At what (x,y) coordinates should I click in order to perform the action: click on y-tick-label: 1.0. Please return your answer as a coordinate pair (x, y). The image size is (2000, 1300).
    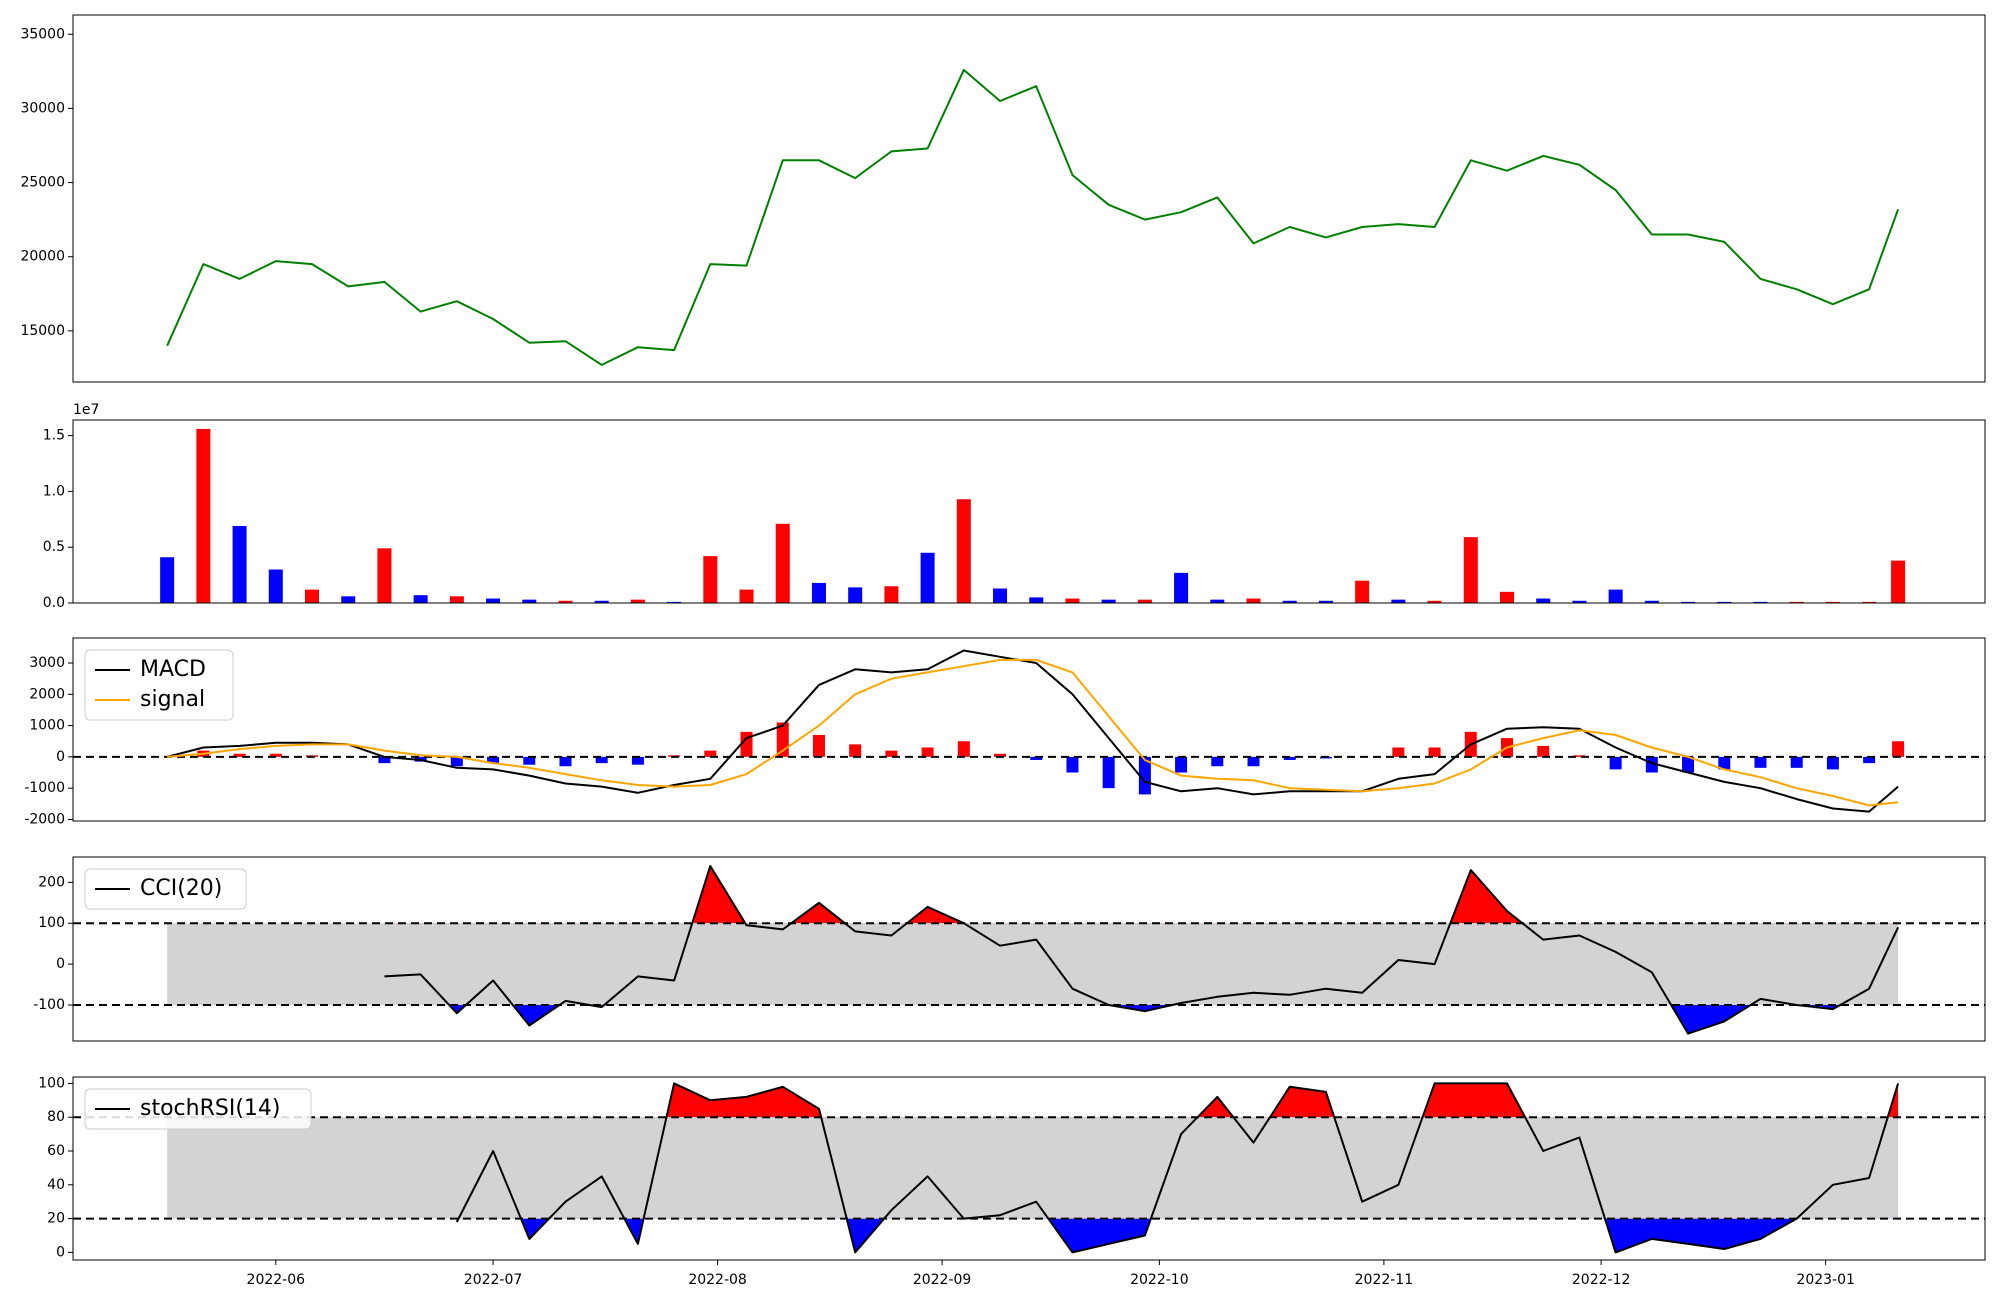
    Looking at the image, I should click on (54, 491).